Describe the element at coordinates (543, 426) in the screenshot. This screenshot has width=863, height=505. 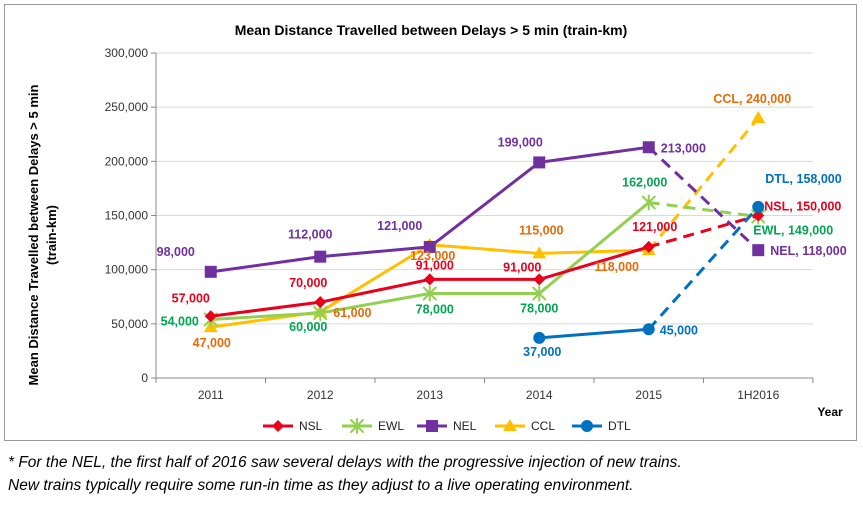
I see `legend-label: CCL` at that location.